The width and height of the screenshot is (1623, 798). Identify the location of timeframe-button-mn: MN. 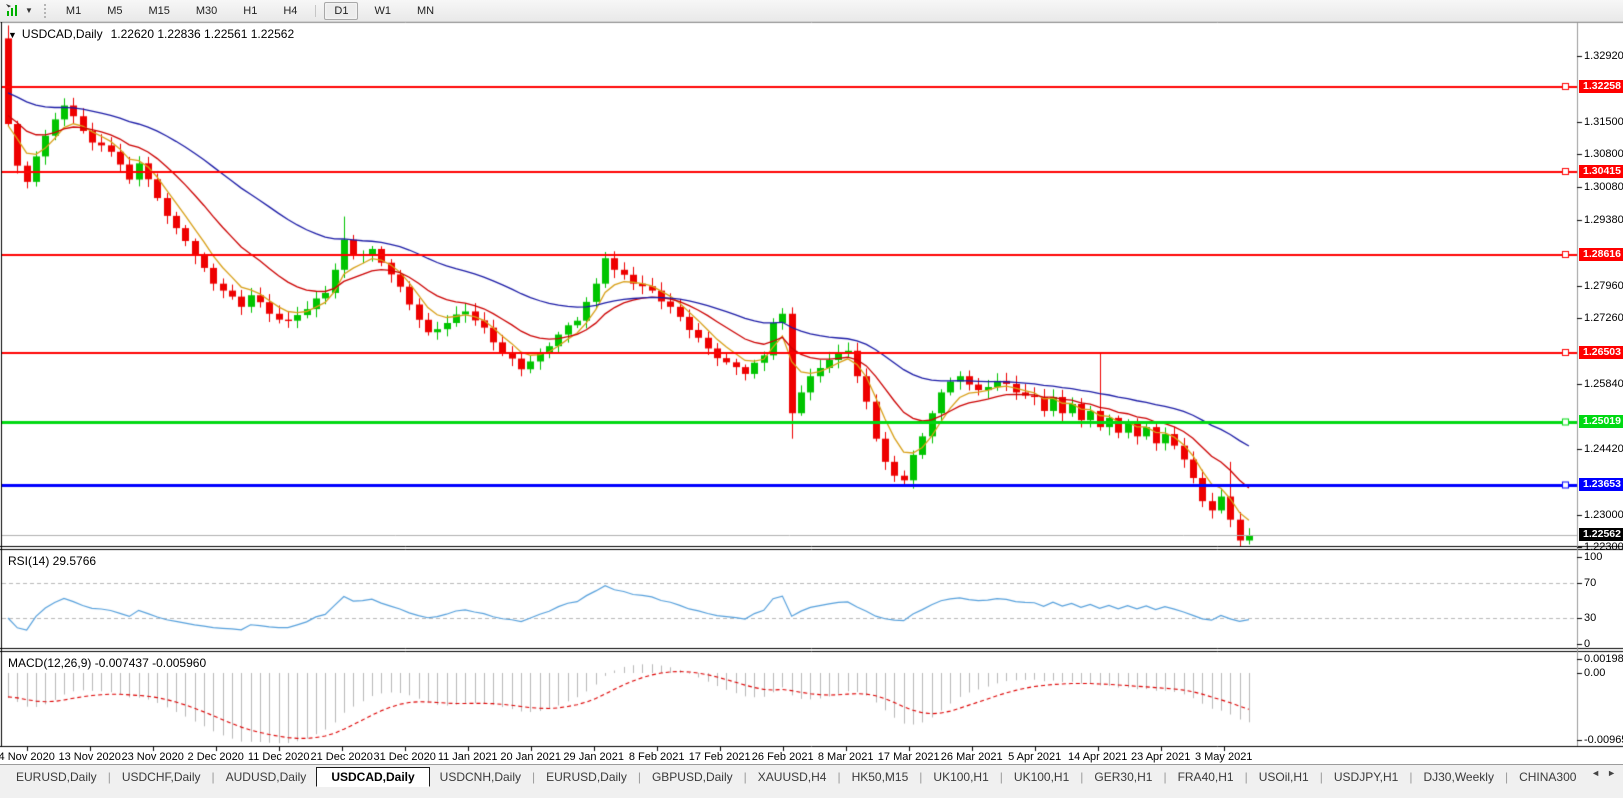
(425, 10).